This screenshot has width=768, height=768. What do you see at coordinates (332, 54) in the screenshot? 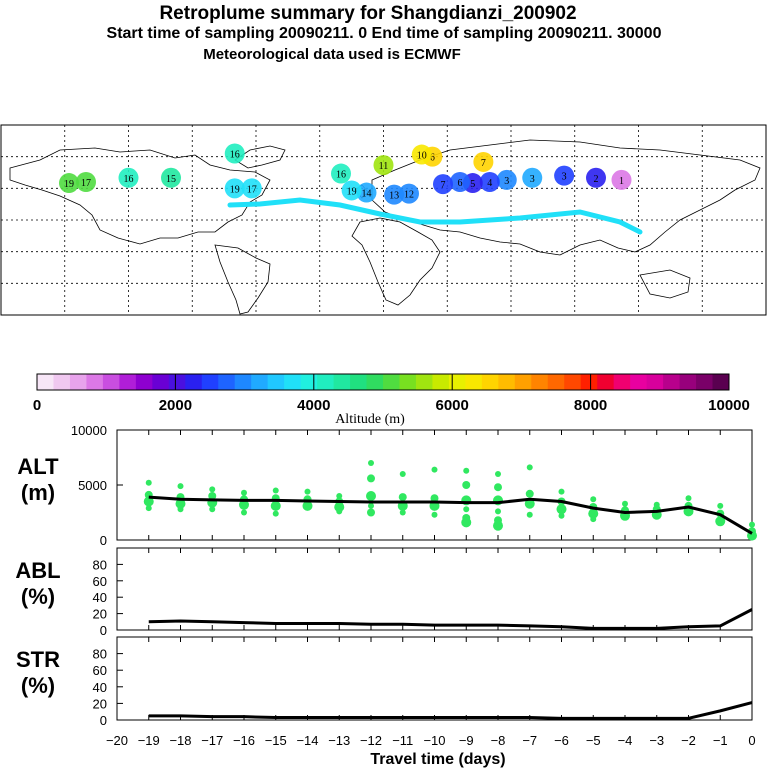
I see `met-data-line: Meteorological data used is ECMWF` at bounding box center [332, 54].